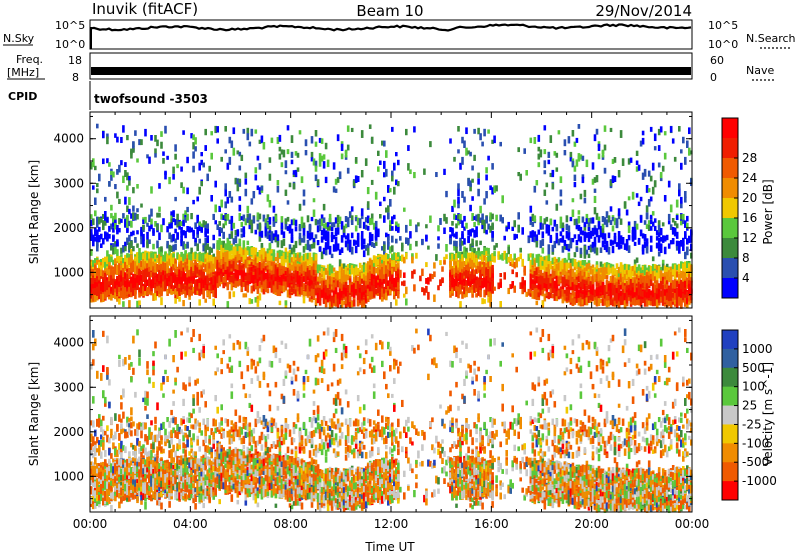 This screenshot has width=800, height=554. What do you see at coordinates (75, 60) in the screenshot?
I see `freq-left-tick-top: 18` at bounding box center [75, 60].